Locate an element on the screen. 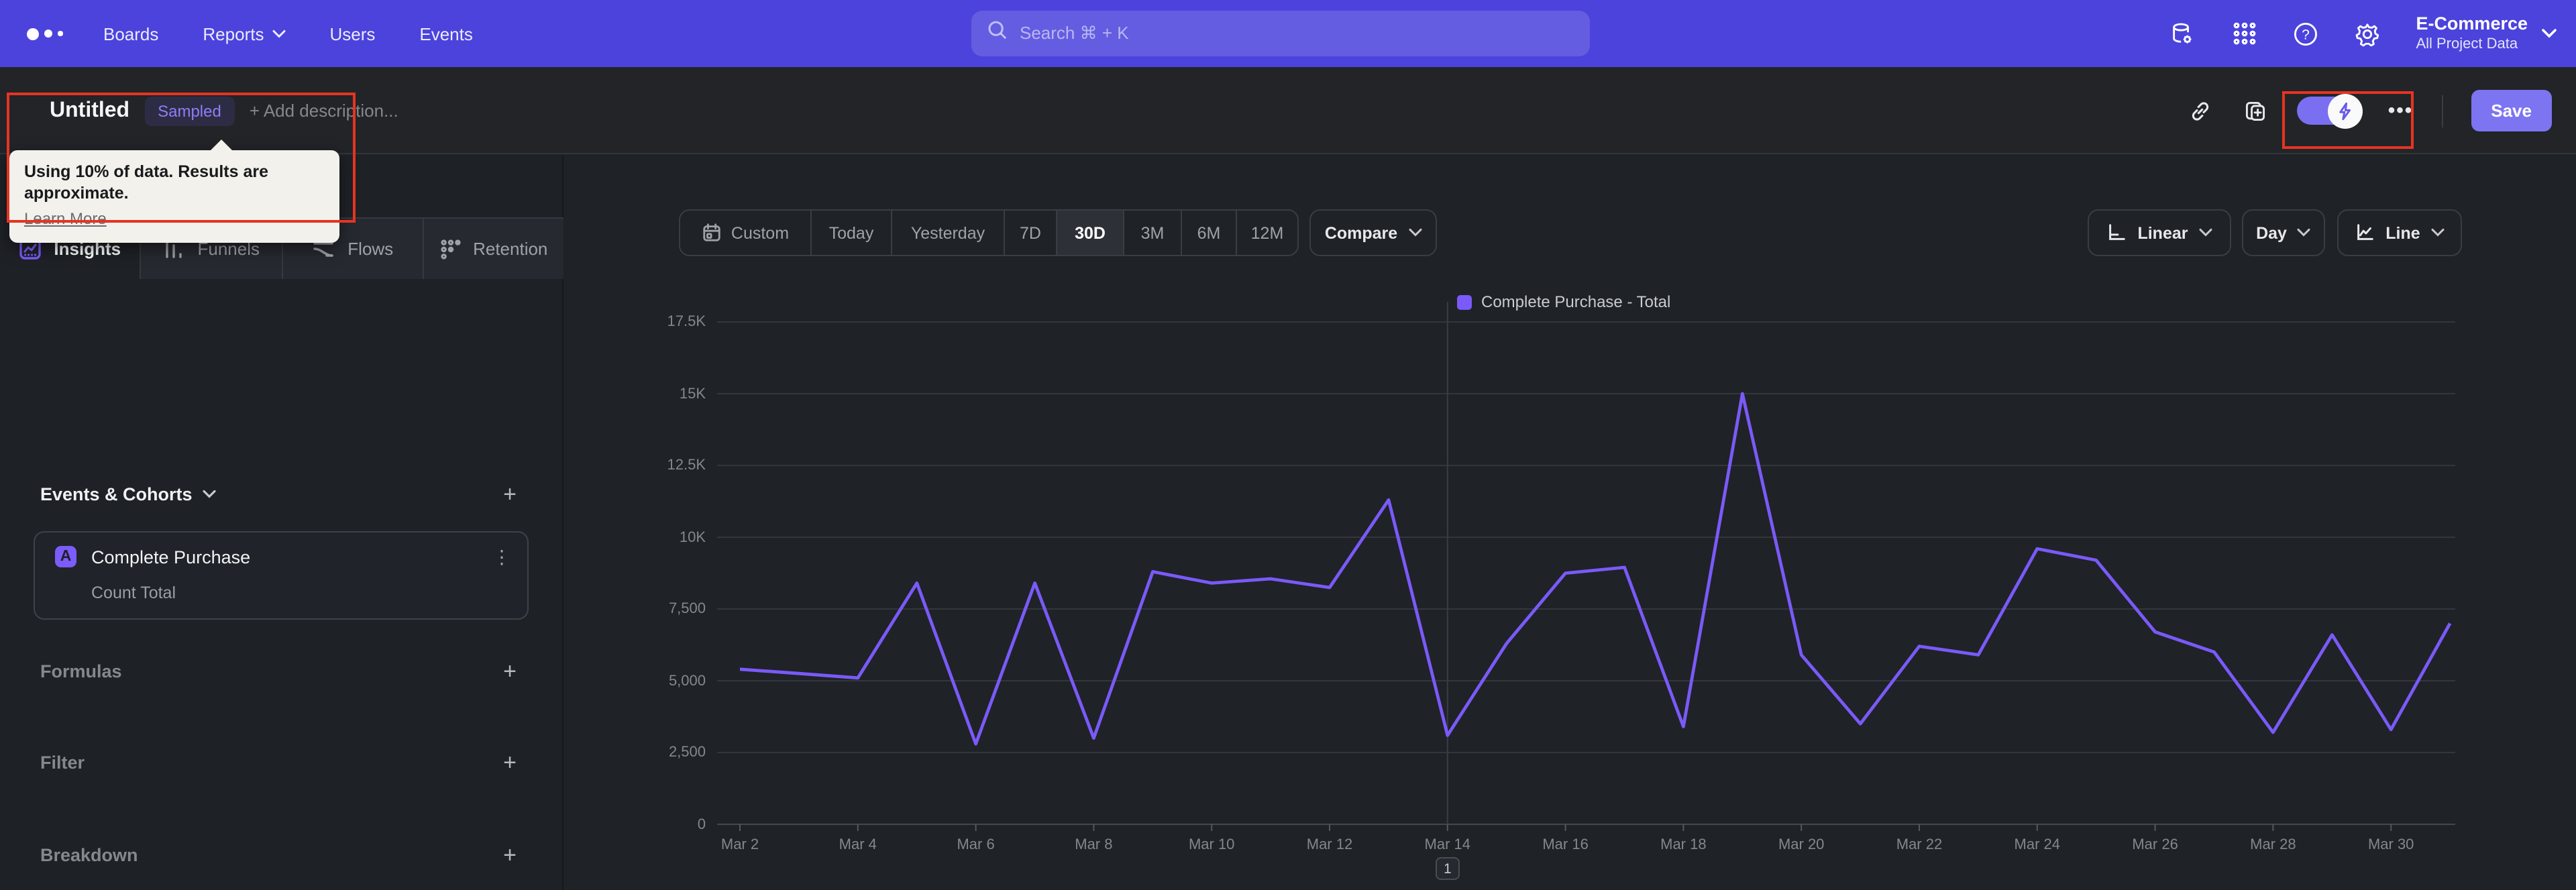  search-icon is located at coordinates (997, 33).